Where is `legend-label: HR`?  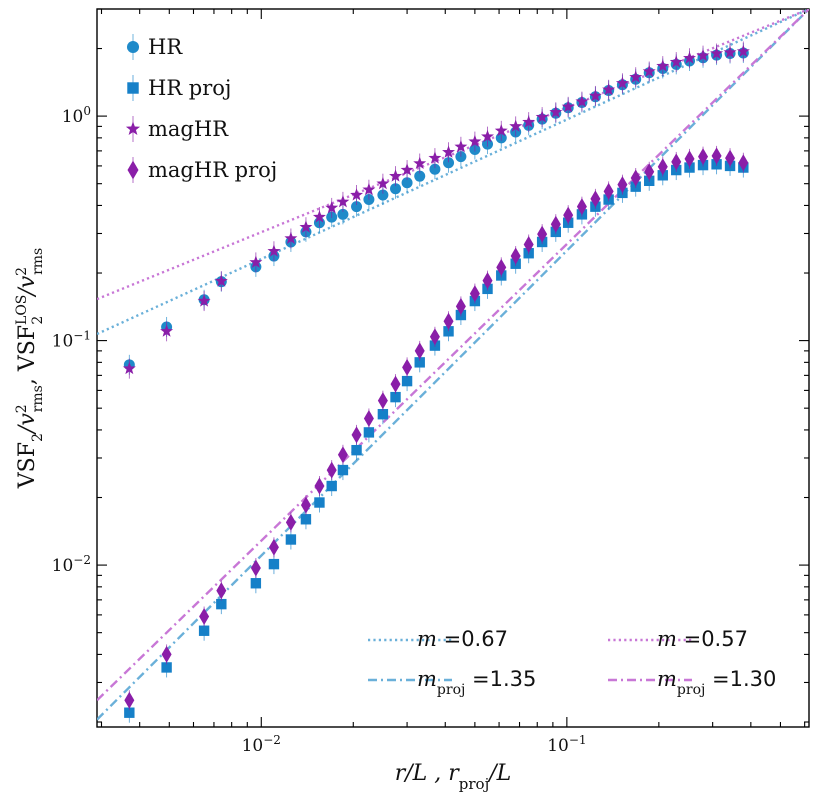 legend-label: HR is located at coordinates (165, 47).